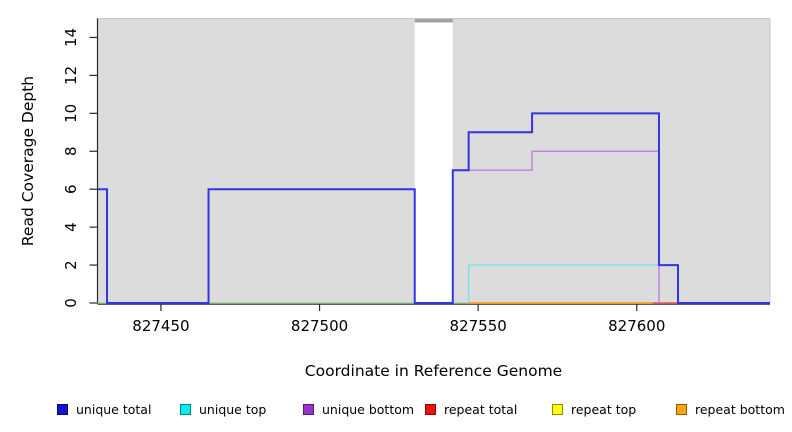  I want to click on y-tick-label: 8, so click(71, 151).